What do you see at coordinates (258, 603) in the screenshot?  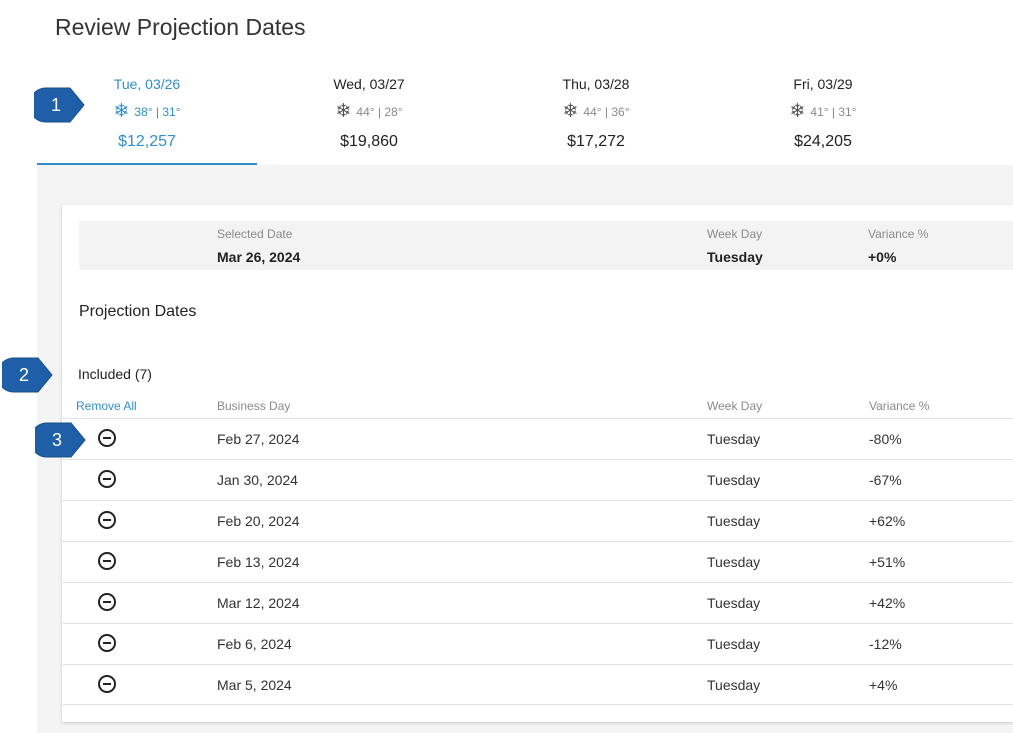 I see `business-day-cell: Mar 12, 2024` at bounding box center [258, 603].